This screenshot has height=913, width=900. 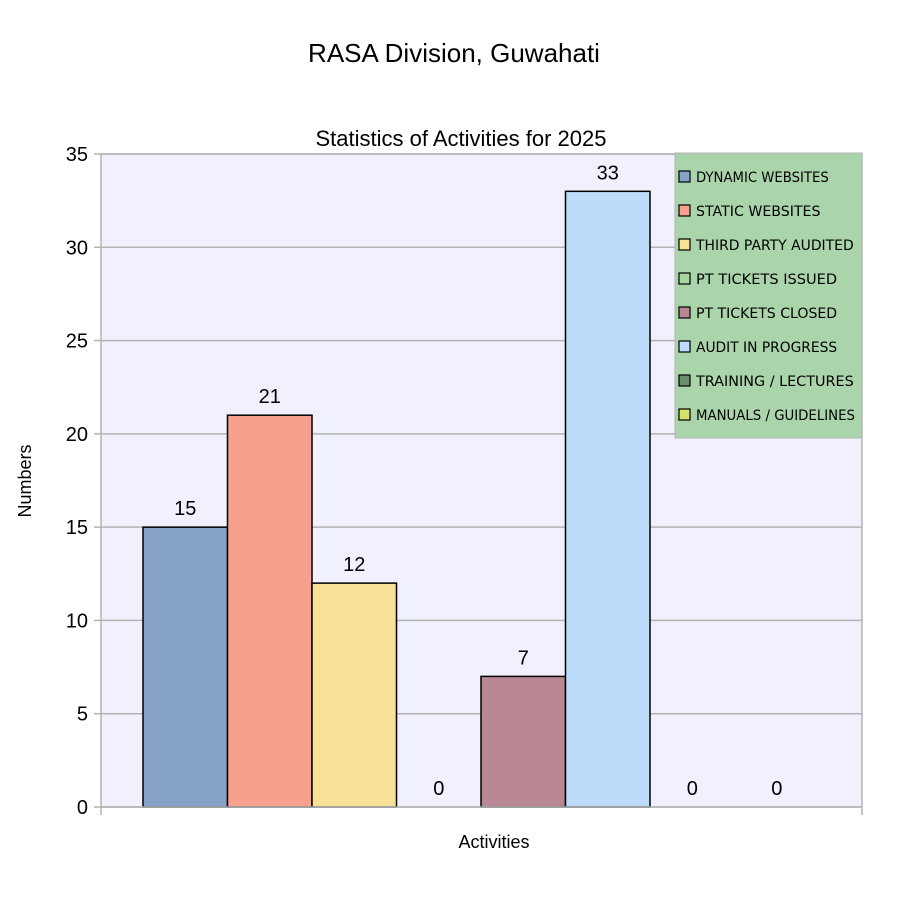 I want to click on y-tick-label: 15, so click(x=77, y=528).